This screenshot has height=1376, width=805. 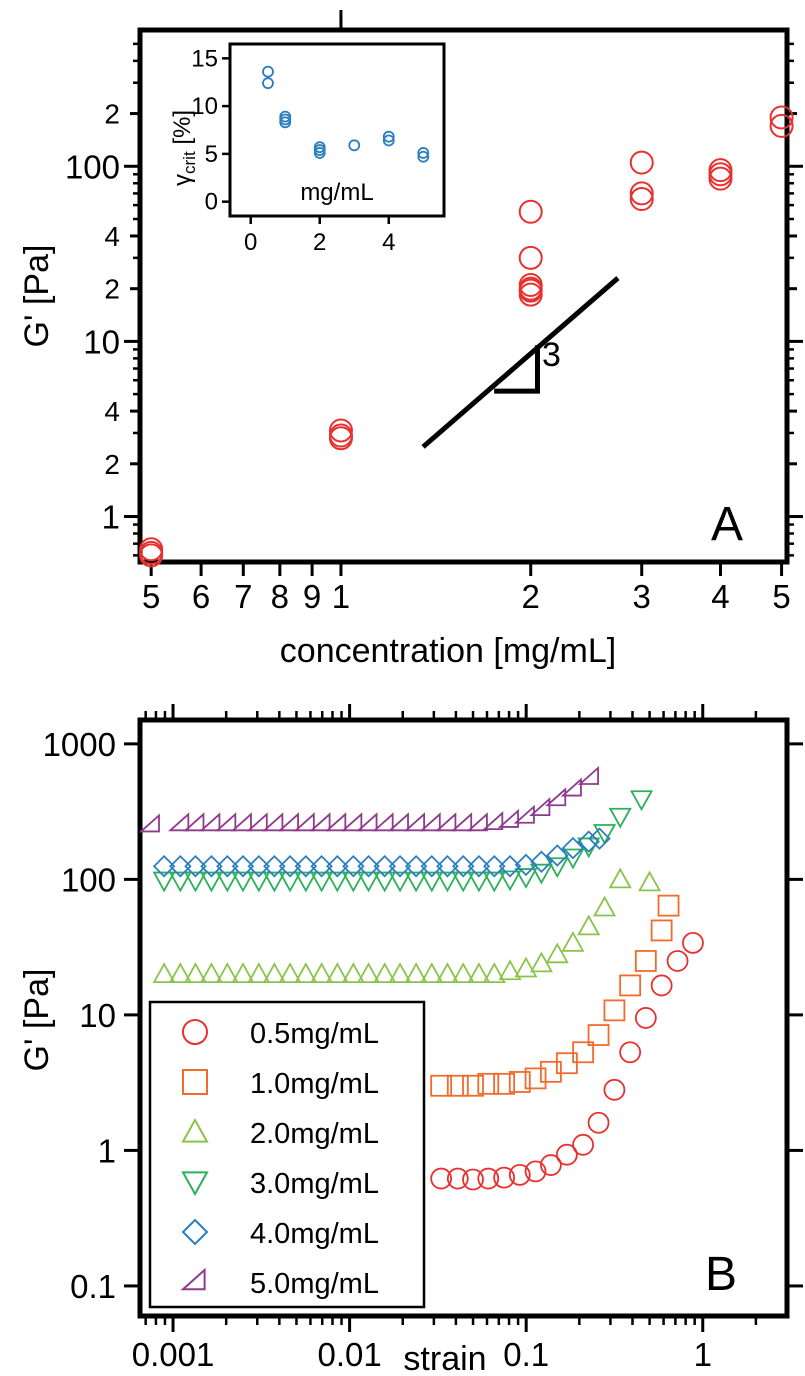 I want to click on legend-marker, so click(x=195, y=1082).